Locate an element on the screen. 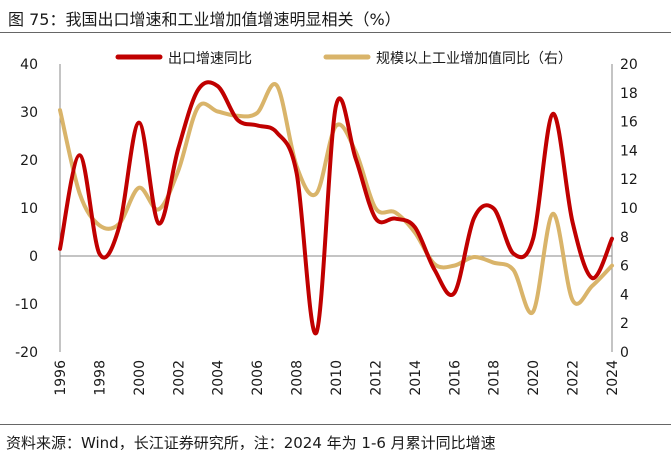 This screenshot has width=671, height=460. x-tick-label: 2006 is located at coordinates (258, 378).